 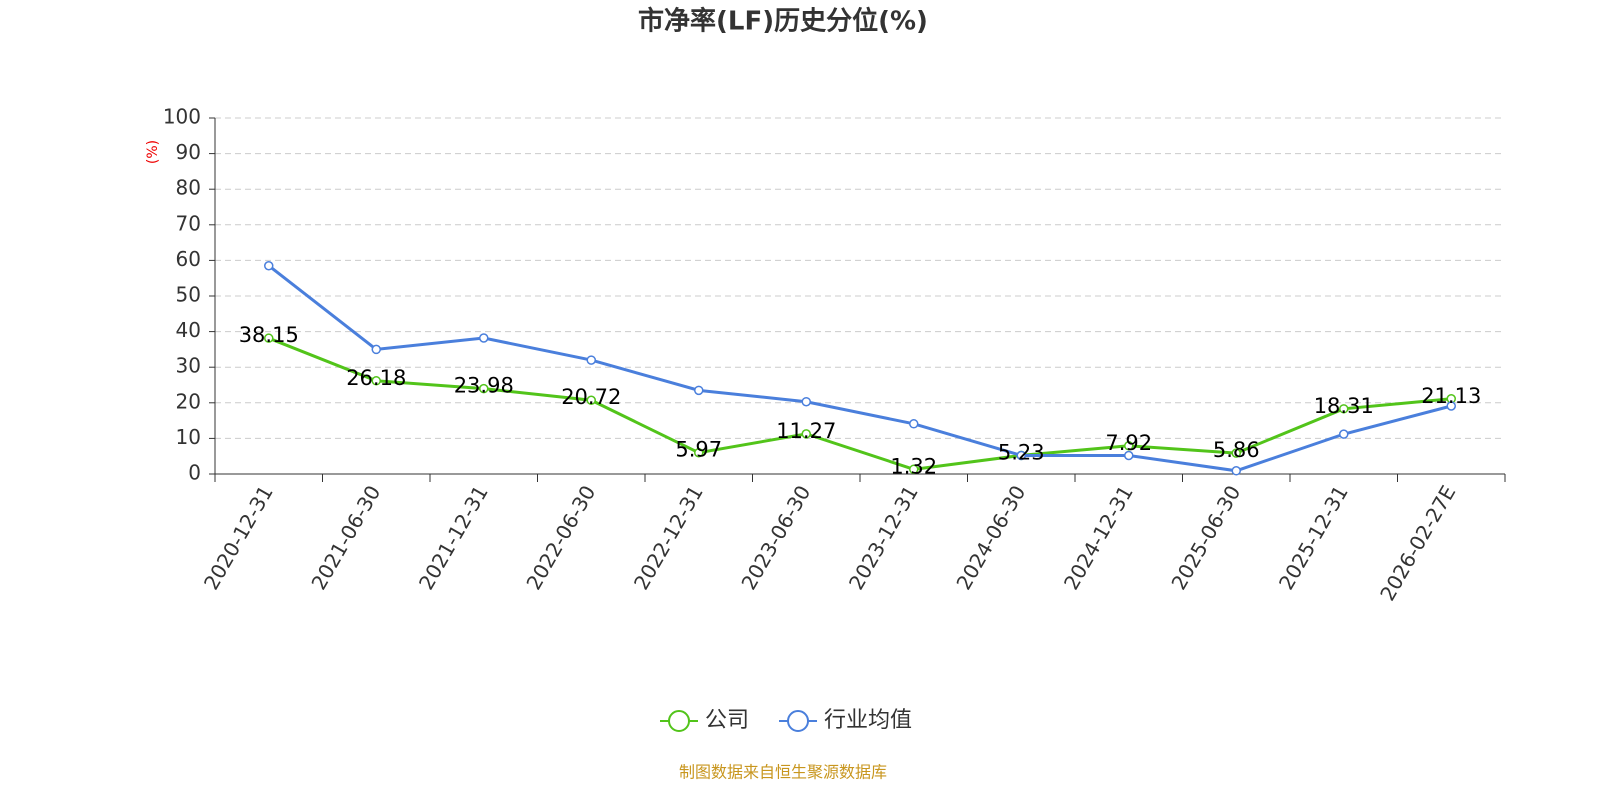 I want to click on data-label: 5.86, so click(x=1236, y=450).